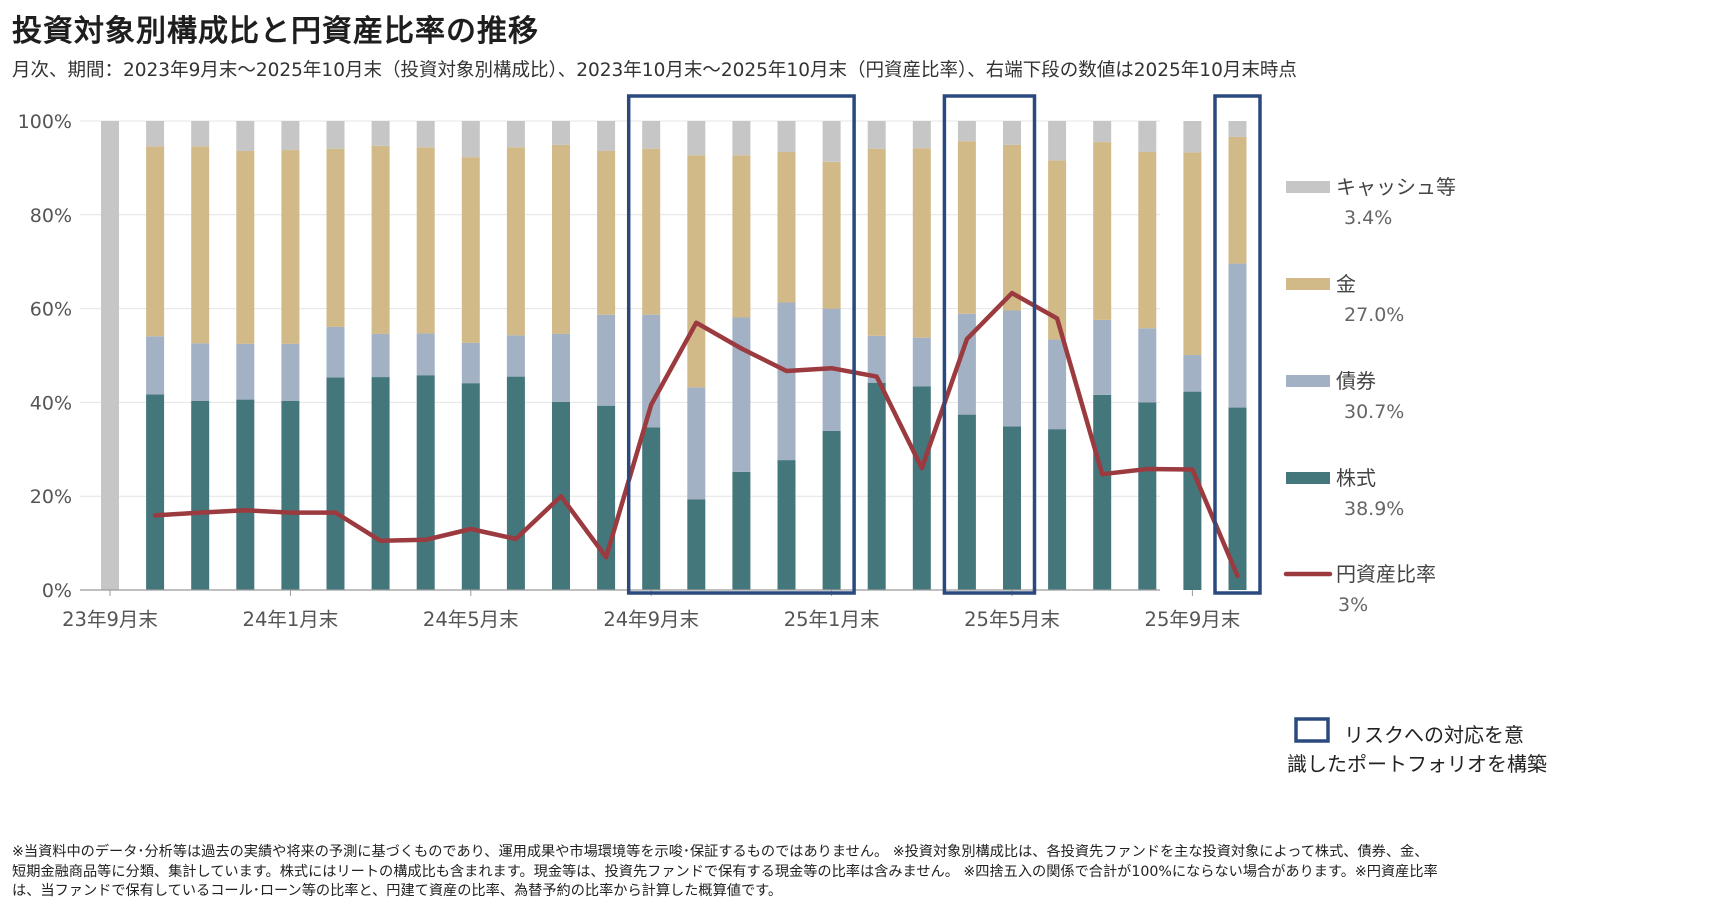 The height and width of the screenshot is (906, 1711). Describe the element at coordinates (989, 344) in the screenshot. I see `highlight-box` at that location.